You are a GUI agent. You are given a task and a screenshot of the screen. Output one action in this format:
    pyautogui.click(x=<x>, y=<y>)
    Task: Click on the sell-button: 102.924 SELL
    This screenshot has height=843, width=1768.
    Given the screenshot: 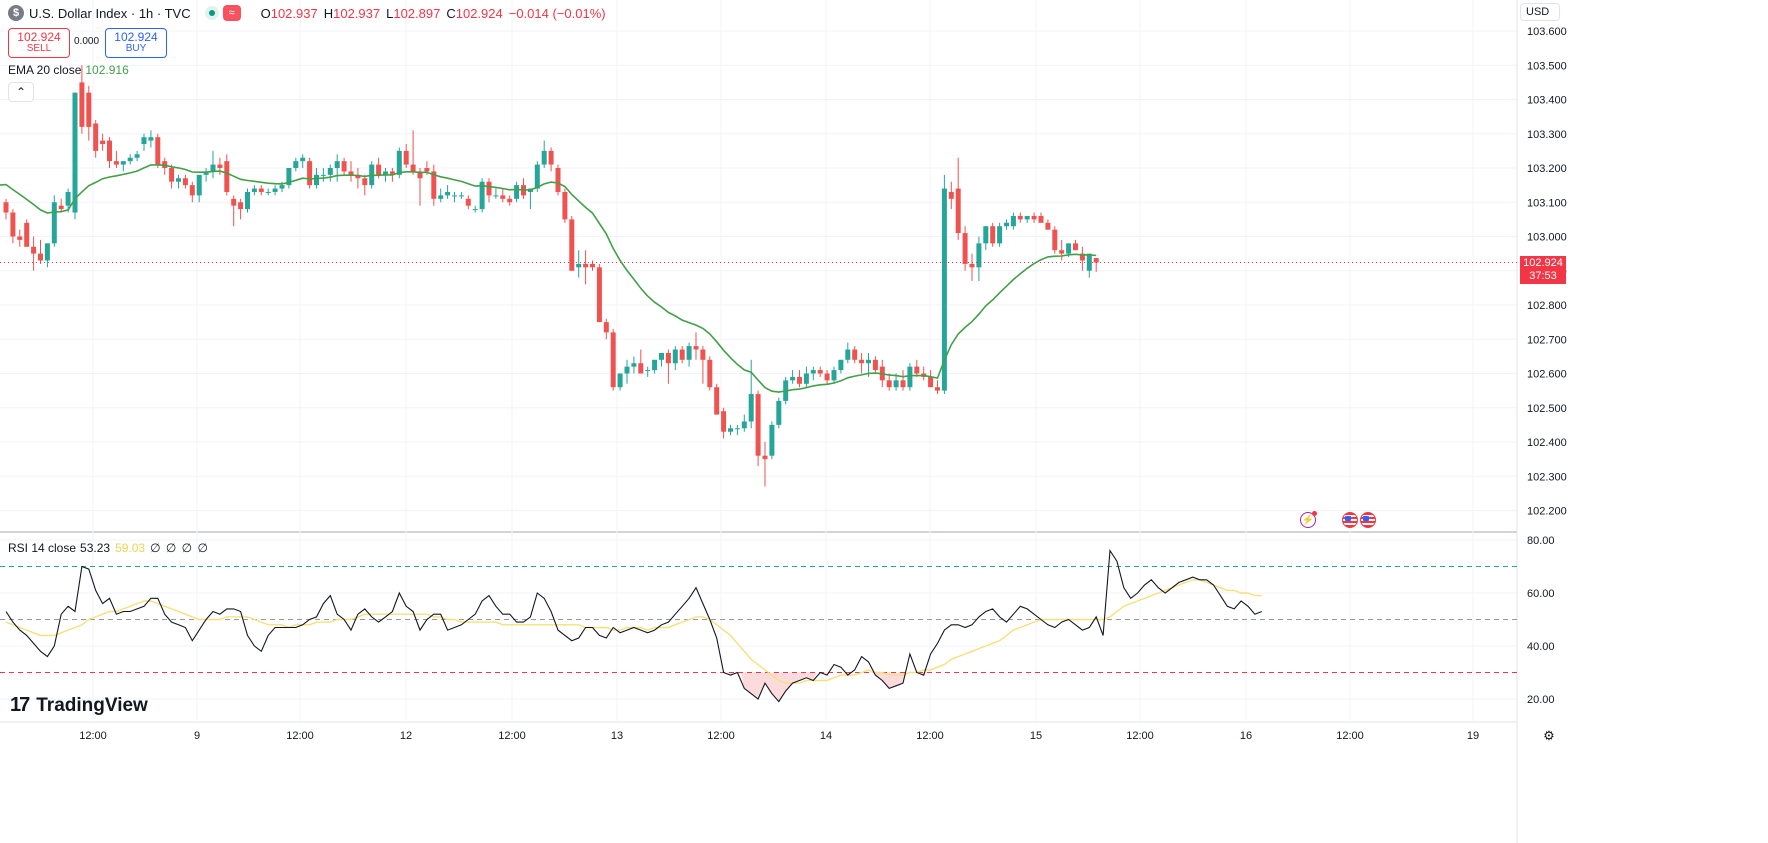 What is the action you would take?
    pyautogui.click(x=39, y=43)
    